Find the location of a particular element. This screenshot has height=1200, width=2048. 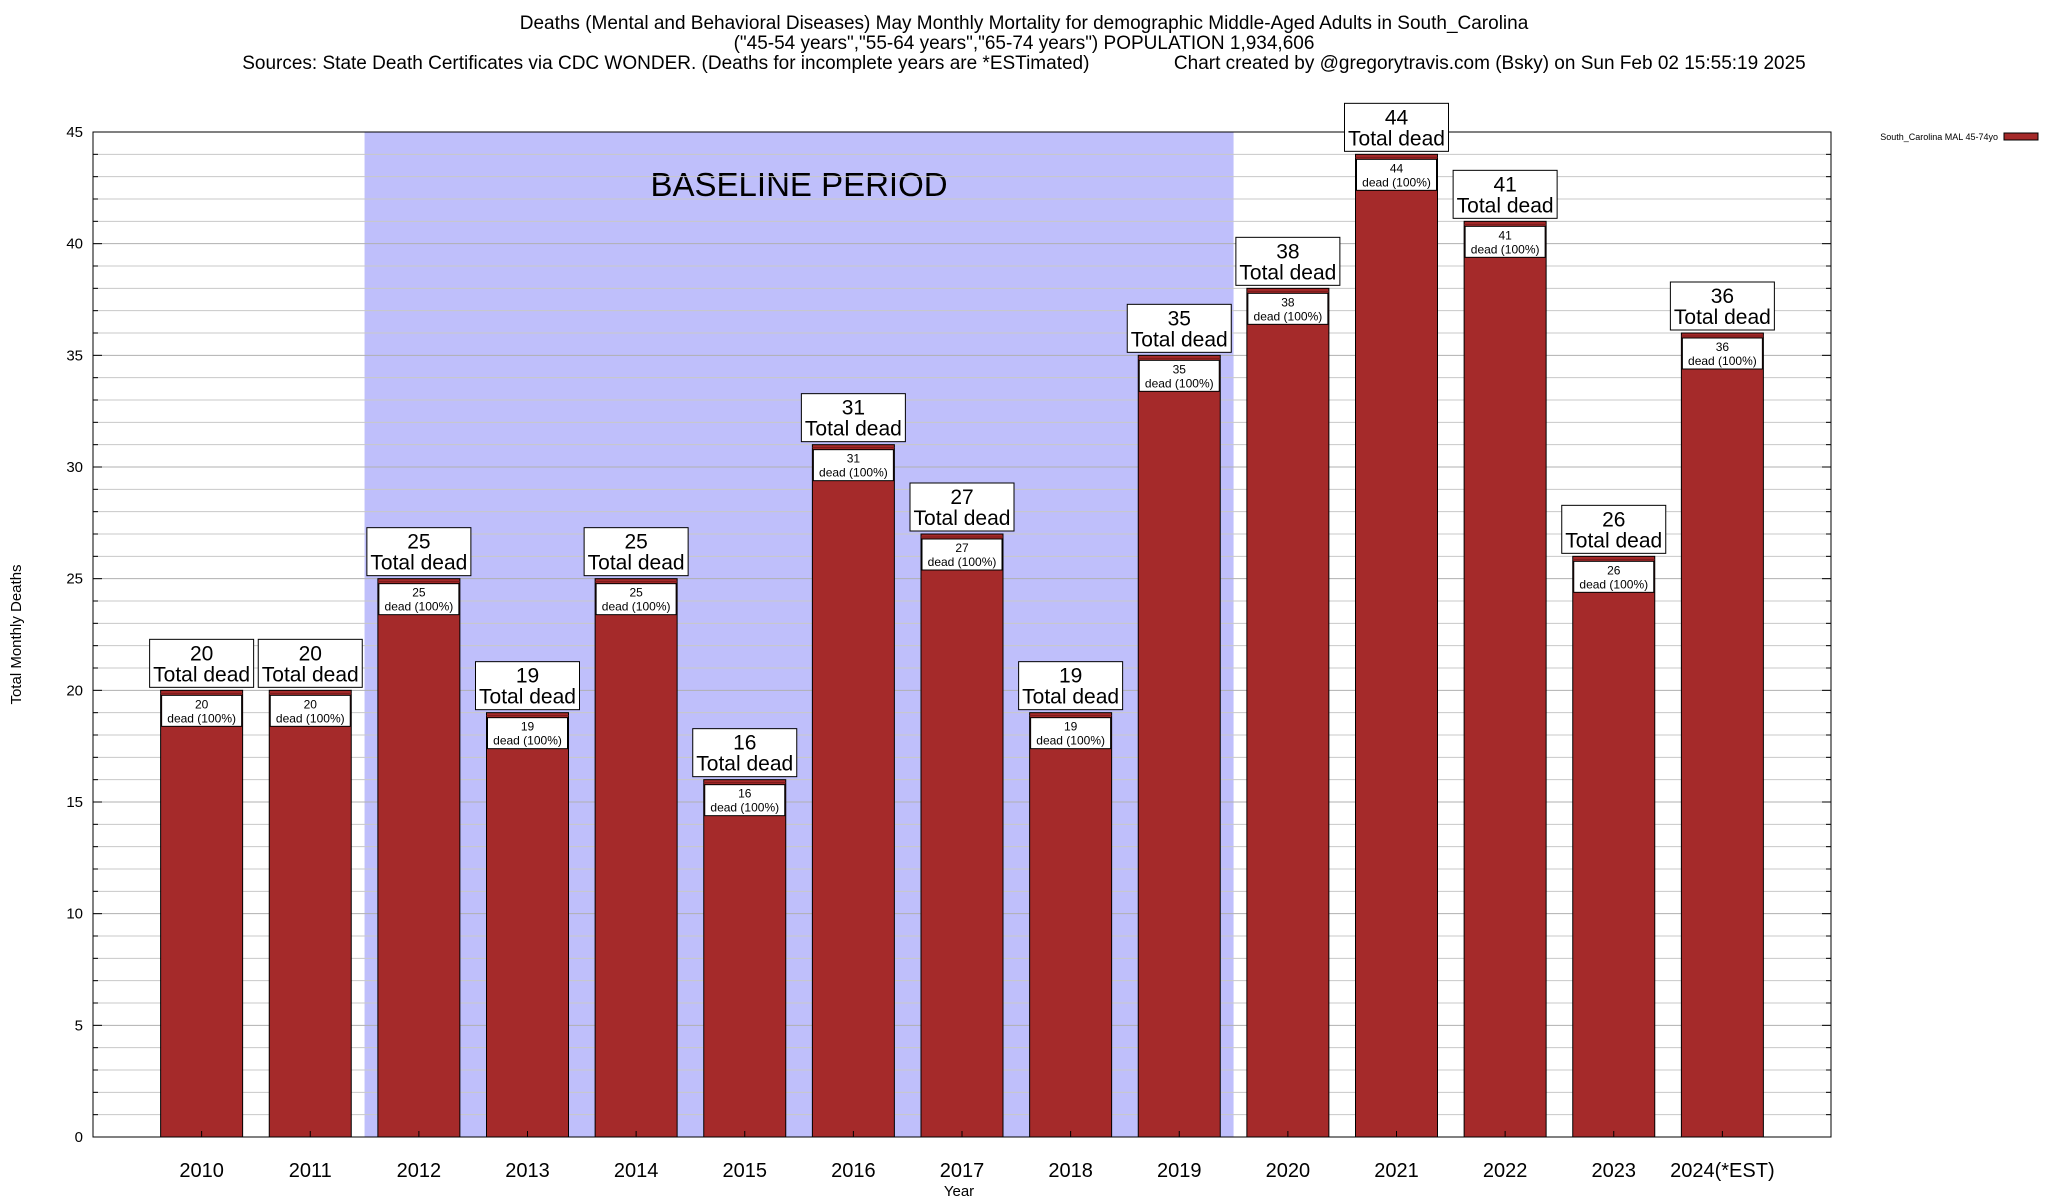

y-tick-label: 20 is located at coordinates (74, 690).